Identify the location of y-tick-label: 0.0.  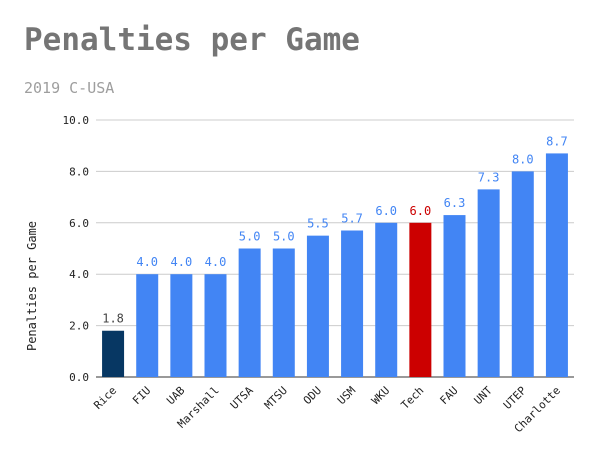
(79, 377).